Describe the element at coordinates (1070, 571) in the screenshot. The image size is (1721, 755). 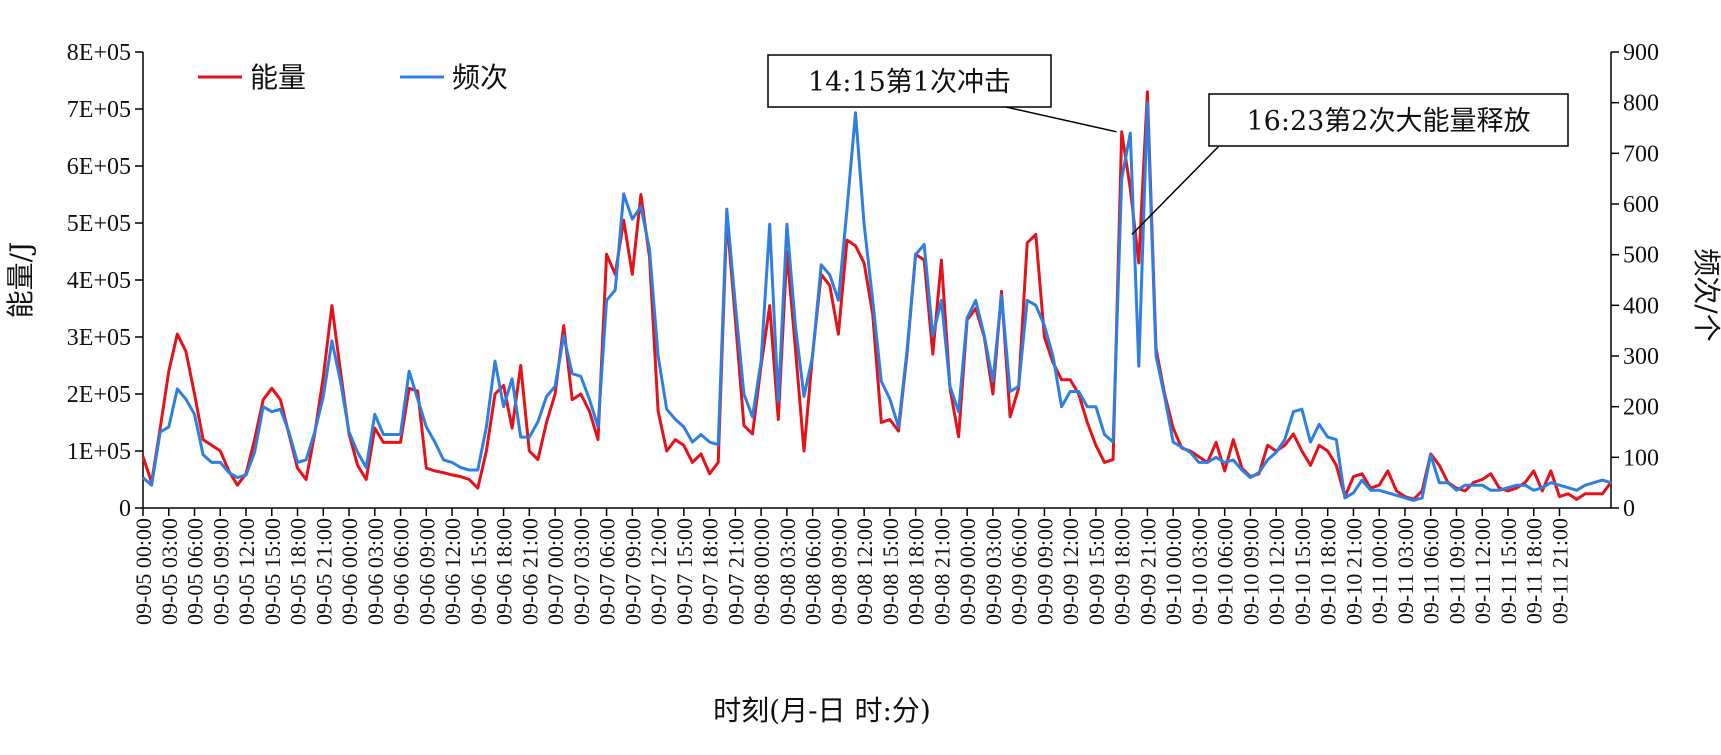
I see `x-tick-label: 09-09 12:00` at that location.